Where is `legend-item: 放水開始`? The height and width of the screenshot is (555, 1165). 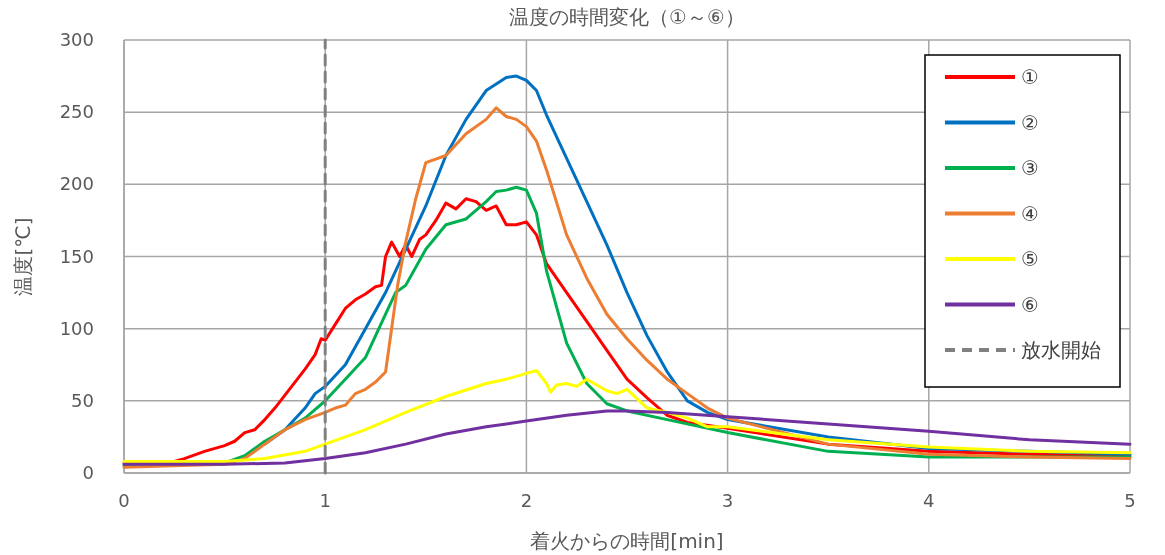 legend-item: 放水開始 is located at coordinates (1023, 350).